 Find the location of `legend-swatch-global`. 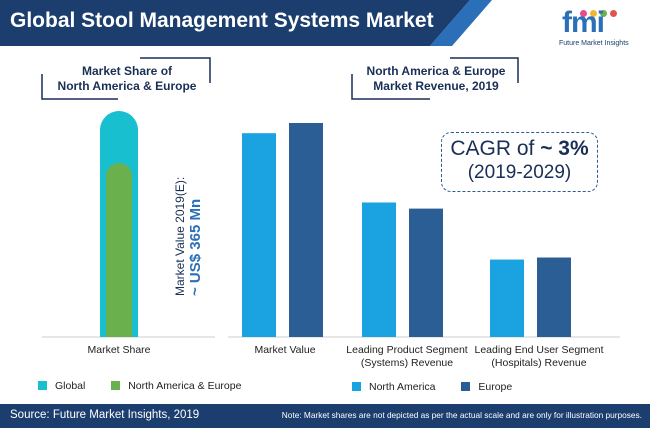

legend-swatch-global is located at coordinates (42, 385).